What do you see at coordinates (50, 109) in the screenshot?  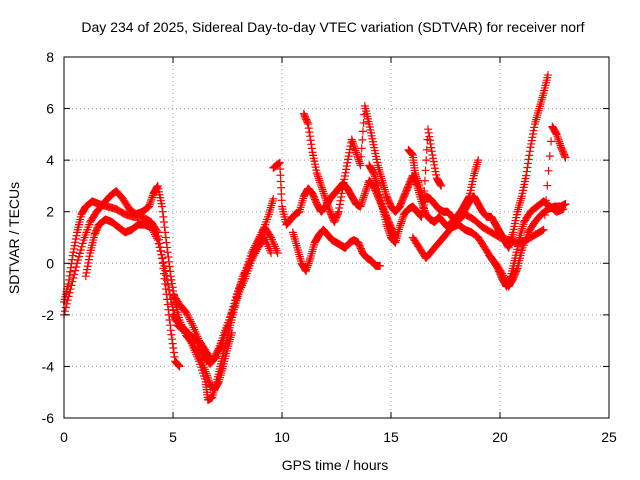 I see `y-tick-label: 6` at bounding box center [50, 109].